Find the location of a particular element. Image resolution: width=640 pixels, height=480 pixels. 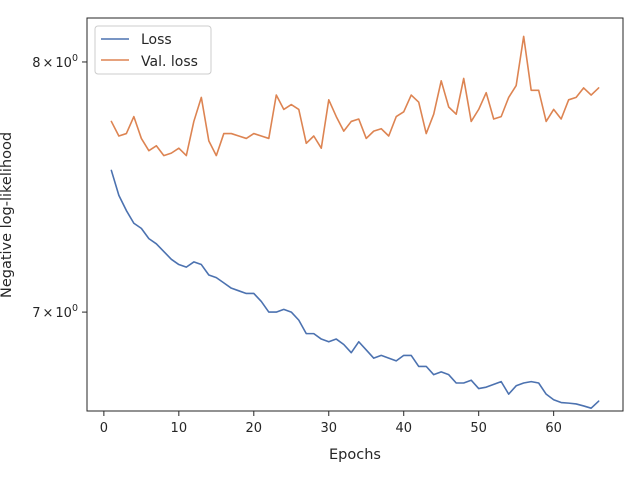

x-axis: 0 10 20 30 40 50 60 is located at coordinates (331, 423).